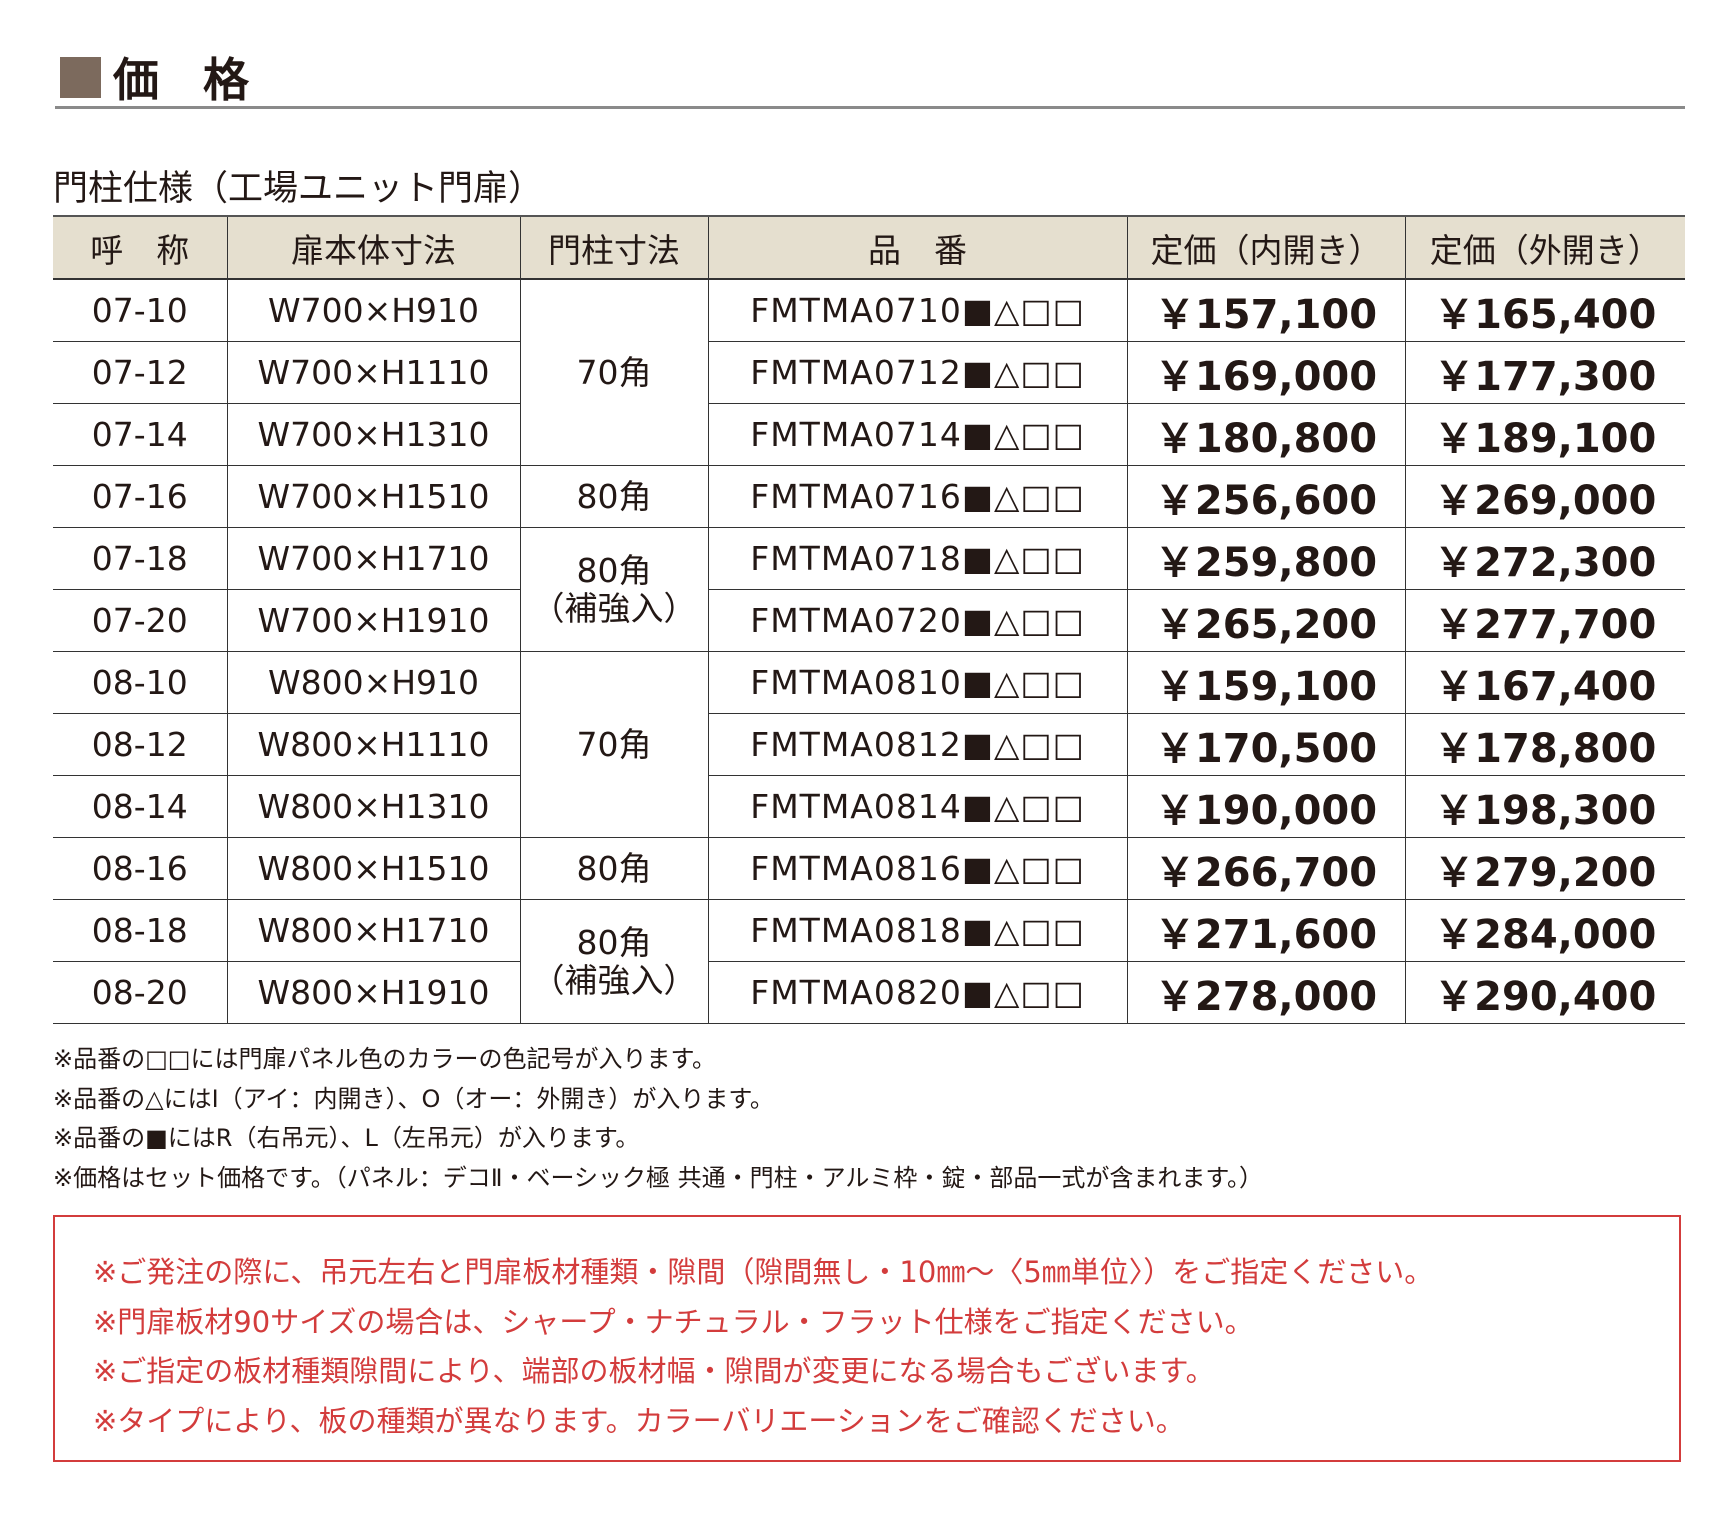  I want to click on cell-code: 08-12, so click(140, 744).